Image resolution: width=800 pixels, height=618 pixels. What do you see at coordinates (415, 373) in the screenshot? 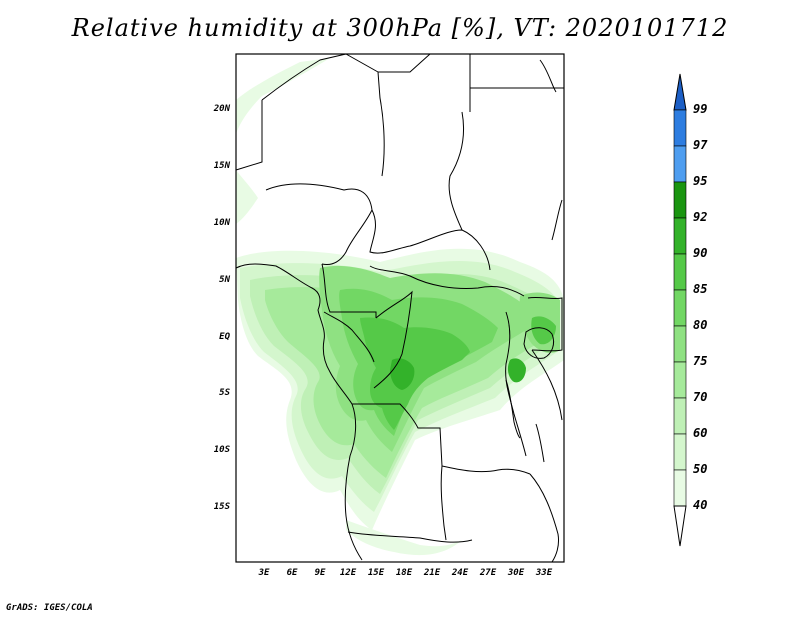
I see `rh-85-90-region` at bounding box center [415, 373].